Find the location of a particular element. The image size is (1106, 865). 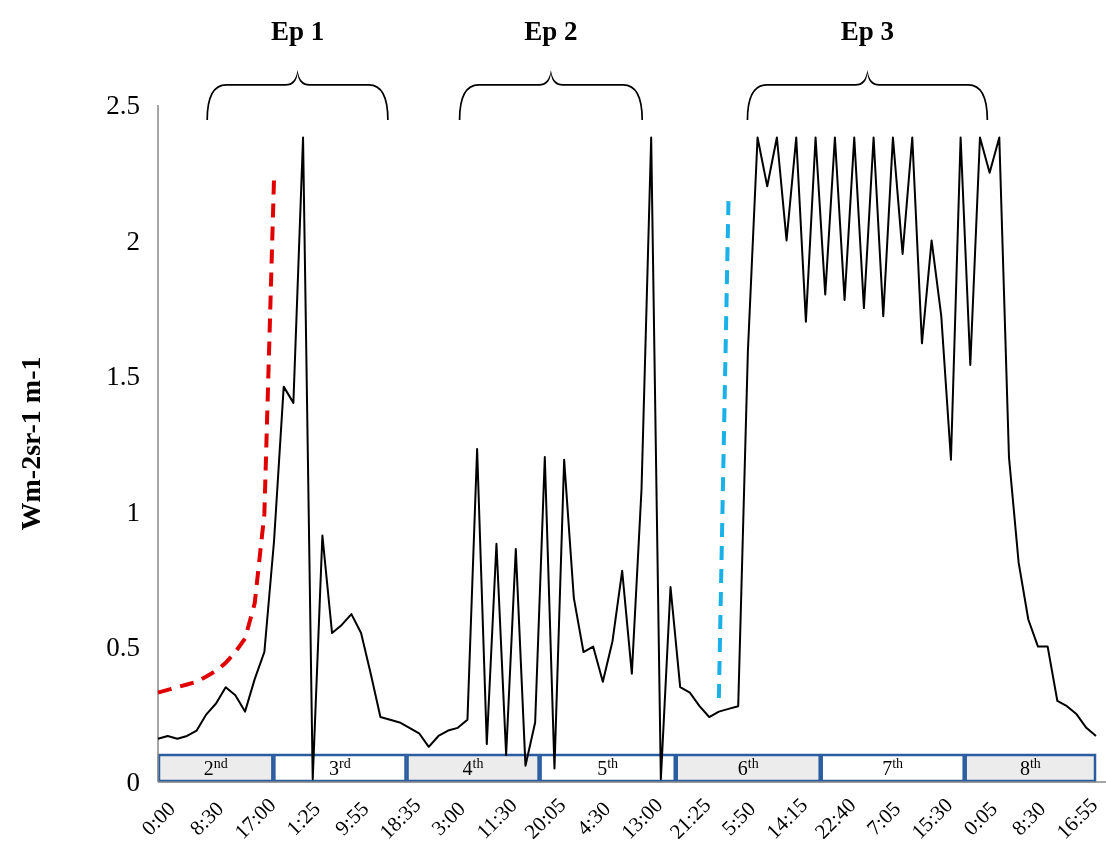

annotation: 6$^{th}$ is located at coordinates (748, 767).